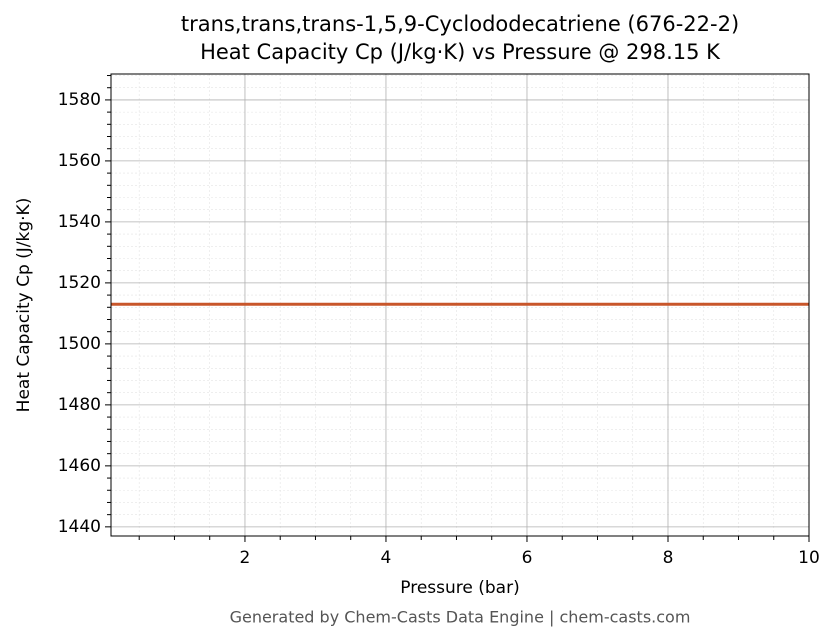  Describe the element at coordinates (459, 588) in the screenshot. I see `x-axis-label: Pressure (bar)` at that location.